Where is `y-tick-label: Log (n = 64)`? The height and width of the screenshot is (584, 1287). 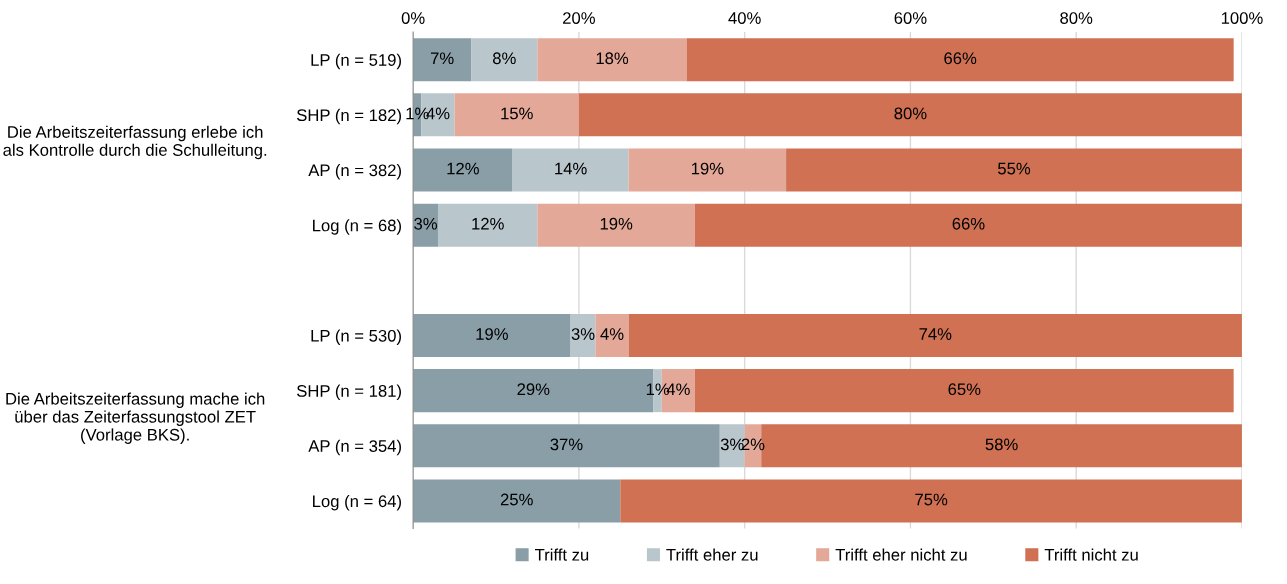 y-tick-label: Log (n = 64) is located at coordinates (357, 502).